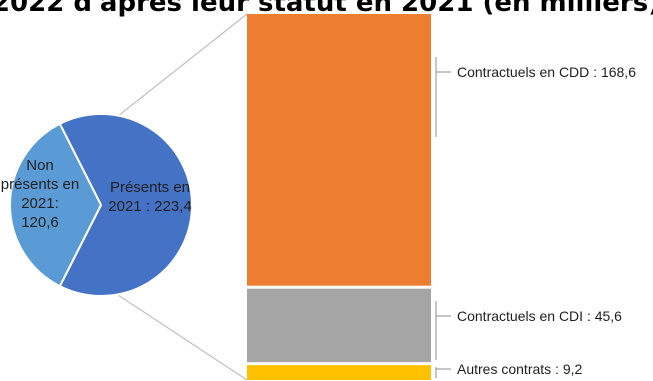 This screenshot has width=653, height=381. I want to click on bar-label-cdd: Contractuels en CDD : 168,6, so click(546, 72).